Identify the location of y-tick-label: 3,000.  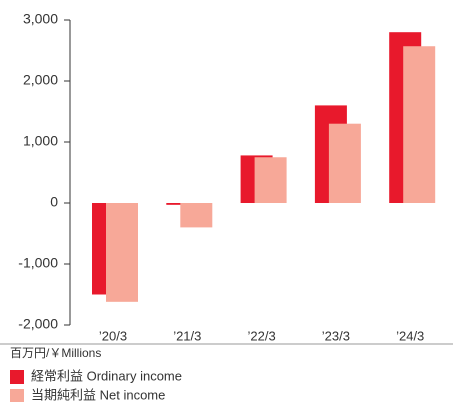
(40, 19).